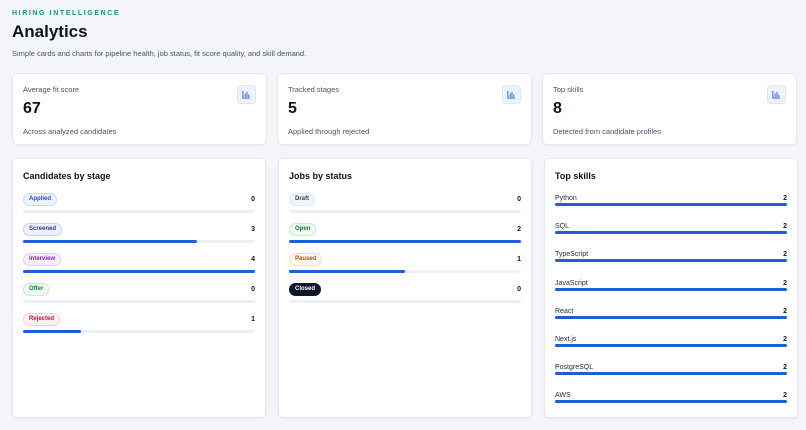  What do you see at coordinates (405, 208) in the screenshot?
I see `status-row-draft: Draft 0` at bounding box center [405, 208].